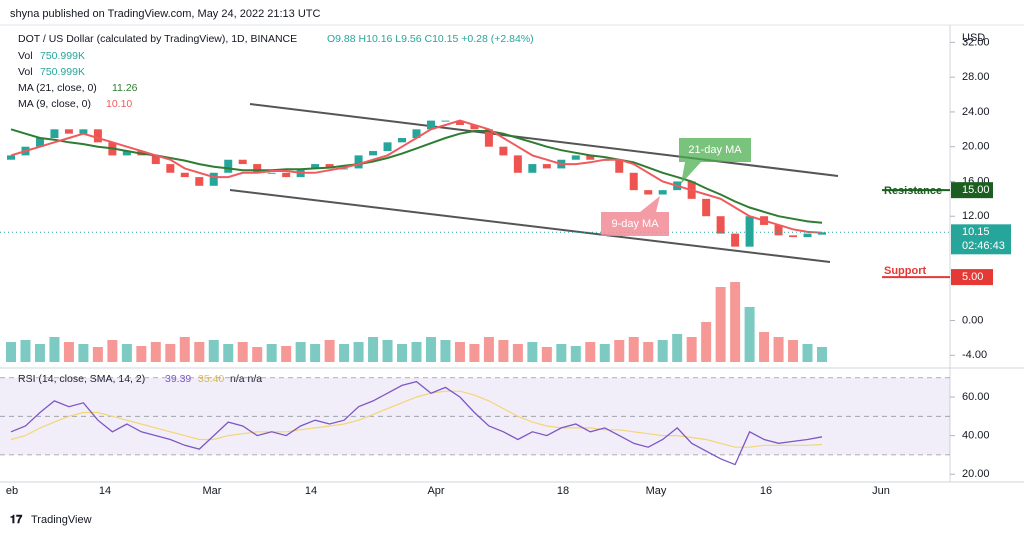 The height and width of the screenshot is (536, 1024). What do you see at coordinates (57, 88) in the screenshot?
I see `legend-ma21: MA (21, close, 0)` at bounding box center [57, 88].